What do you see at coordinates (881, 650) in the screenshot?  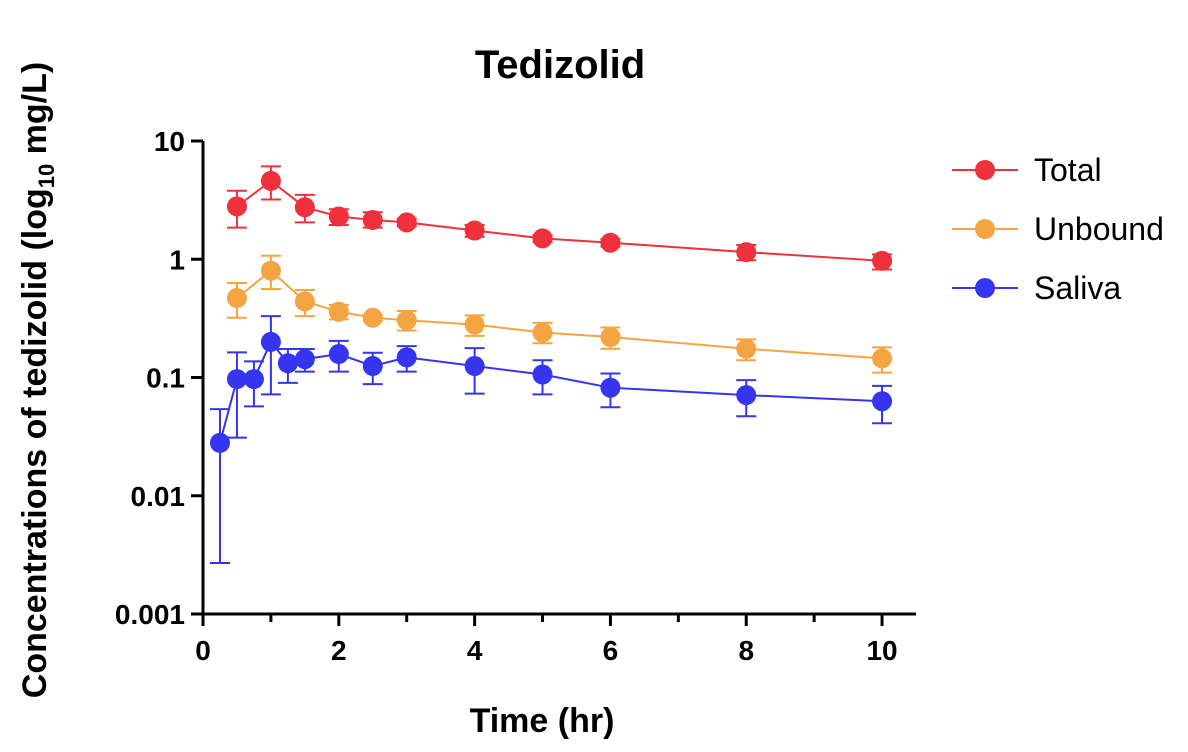 I see `x-tick-label: 10` at bounding box center [881, 650].